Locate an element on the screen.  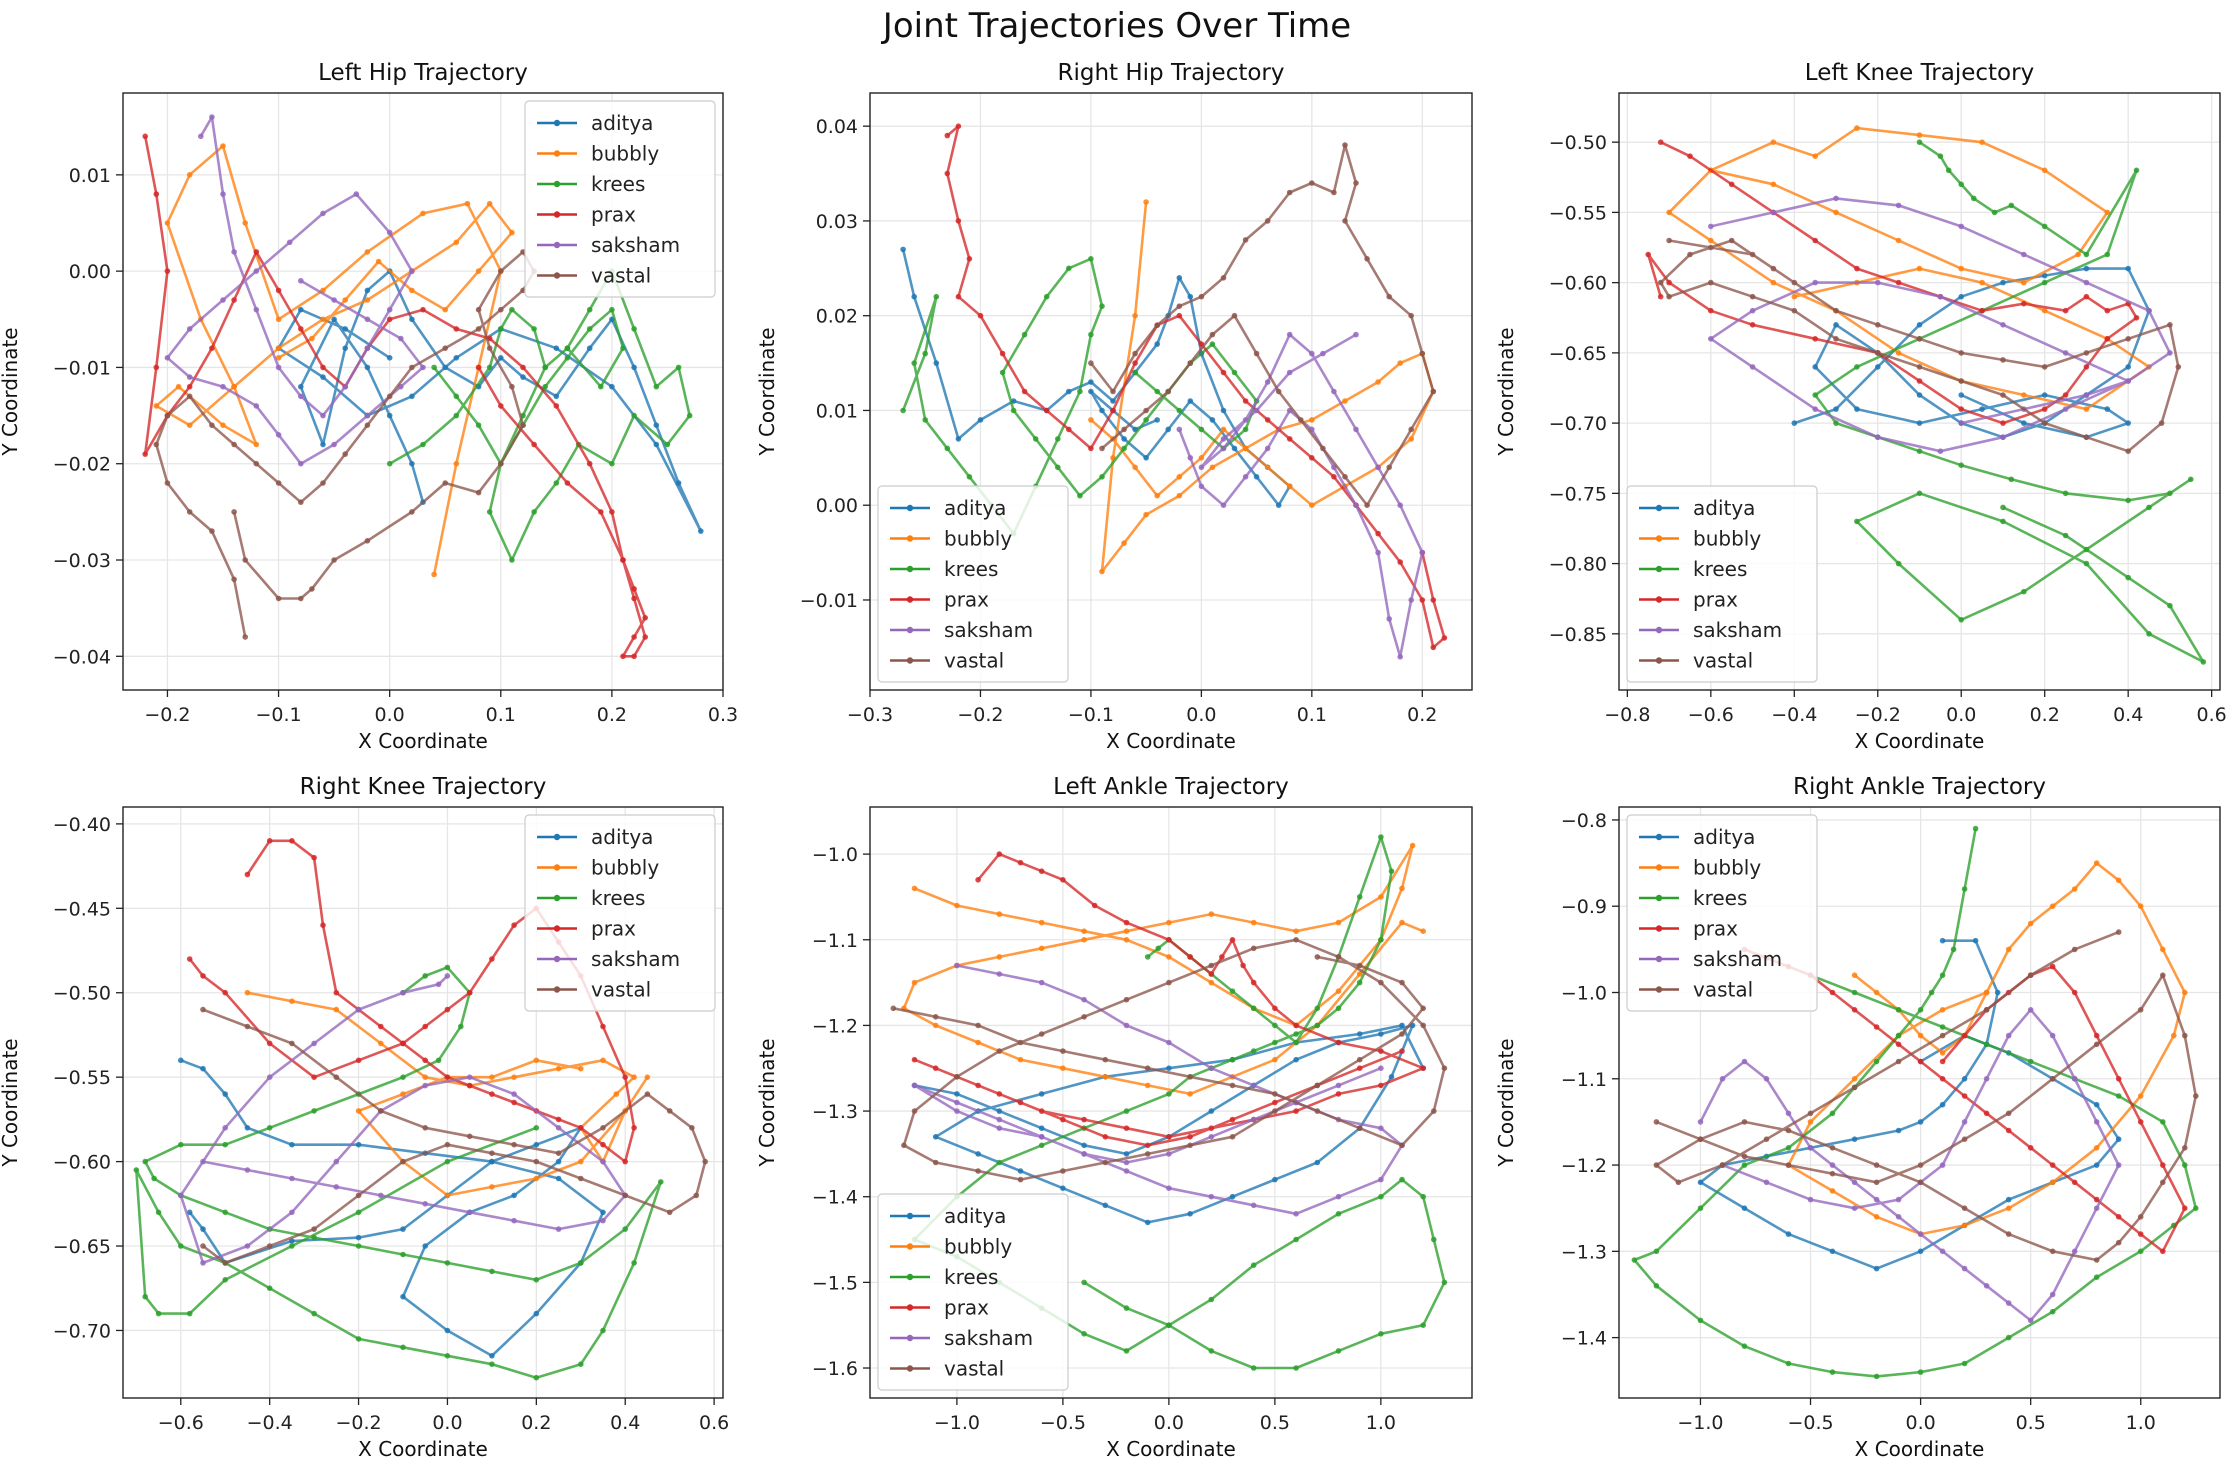
series-group is located at coordinates (423, 387).